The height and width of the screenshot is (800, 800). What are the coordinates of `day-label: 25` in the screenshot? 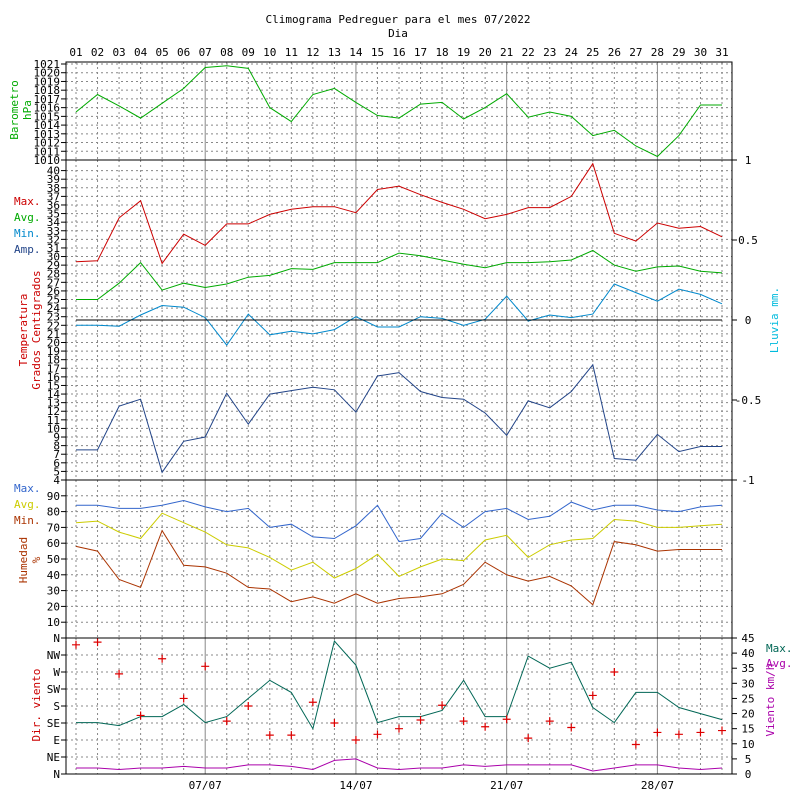 It's located at (592, 52).